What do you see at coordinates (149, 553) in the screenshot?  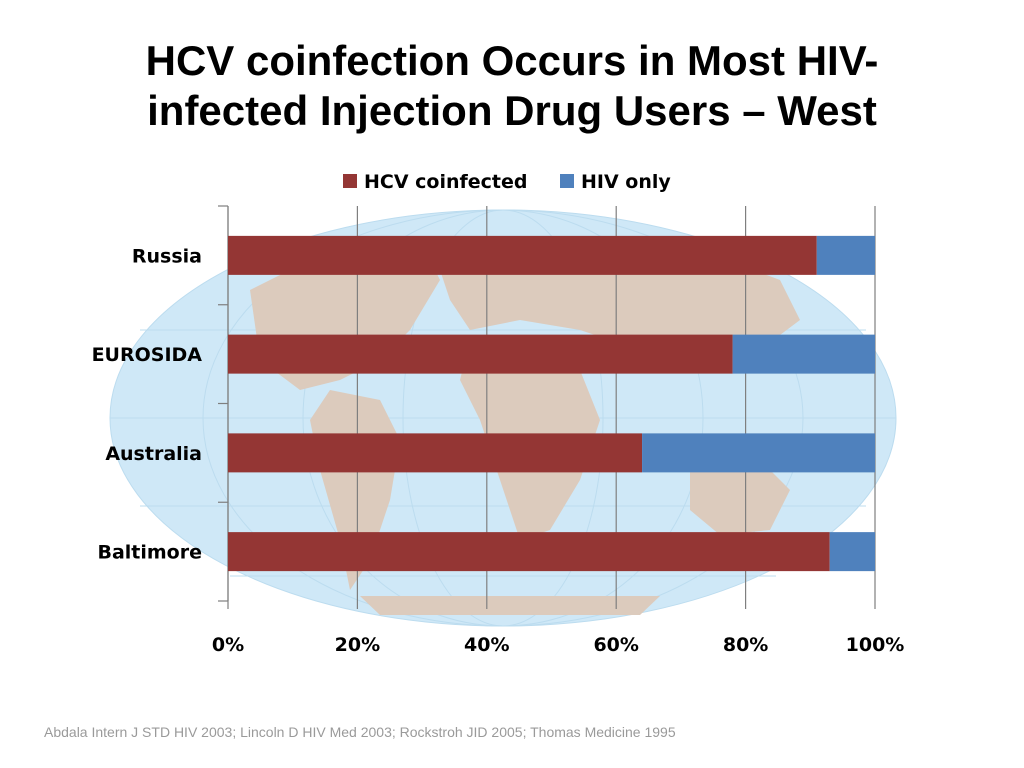 I see `category-label: Baltimore` at bounding box center [149, 553].